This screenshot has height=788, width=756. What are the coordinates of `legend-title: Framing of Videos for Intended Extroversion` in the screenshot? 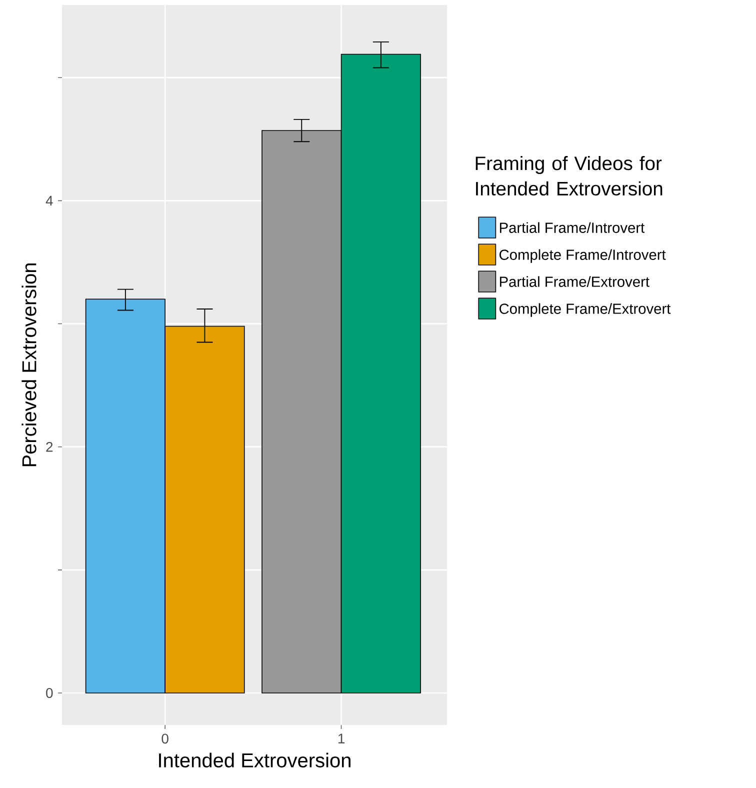 It's located at (569, 176).